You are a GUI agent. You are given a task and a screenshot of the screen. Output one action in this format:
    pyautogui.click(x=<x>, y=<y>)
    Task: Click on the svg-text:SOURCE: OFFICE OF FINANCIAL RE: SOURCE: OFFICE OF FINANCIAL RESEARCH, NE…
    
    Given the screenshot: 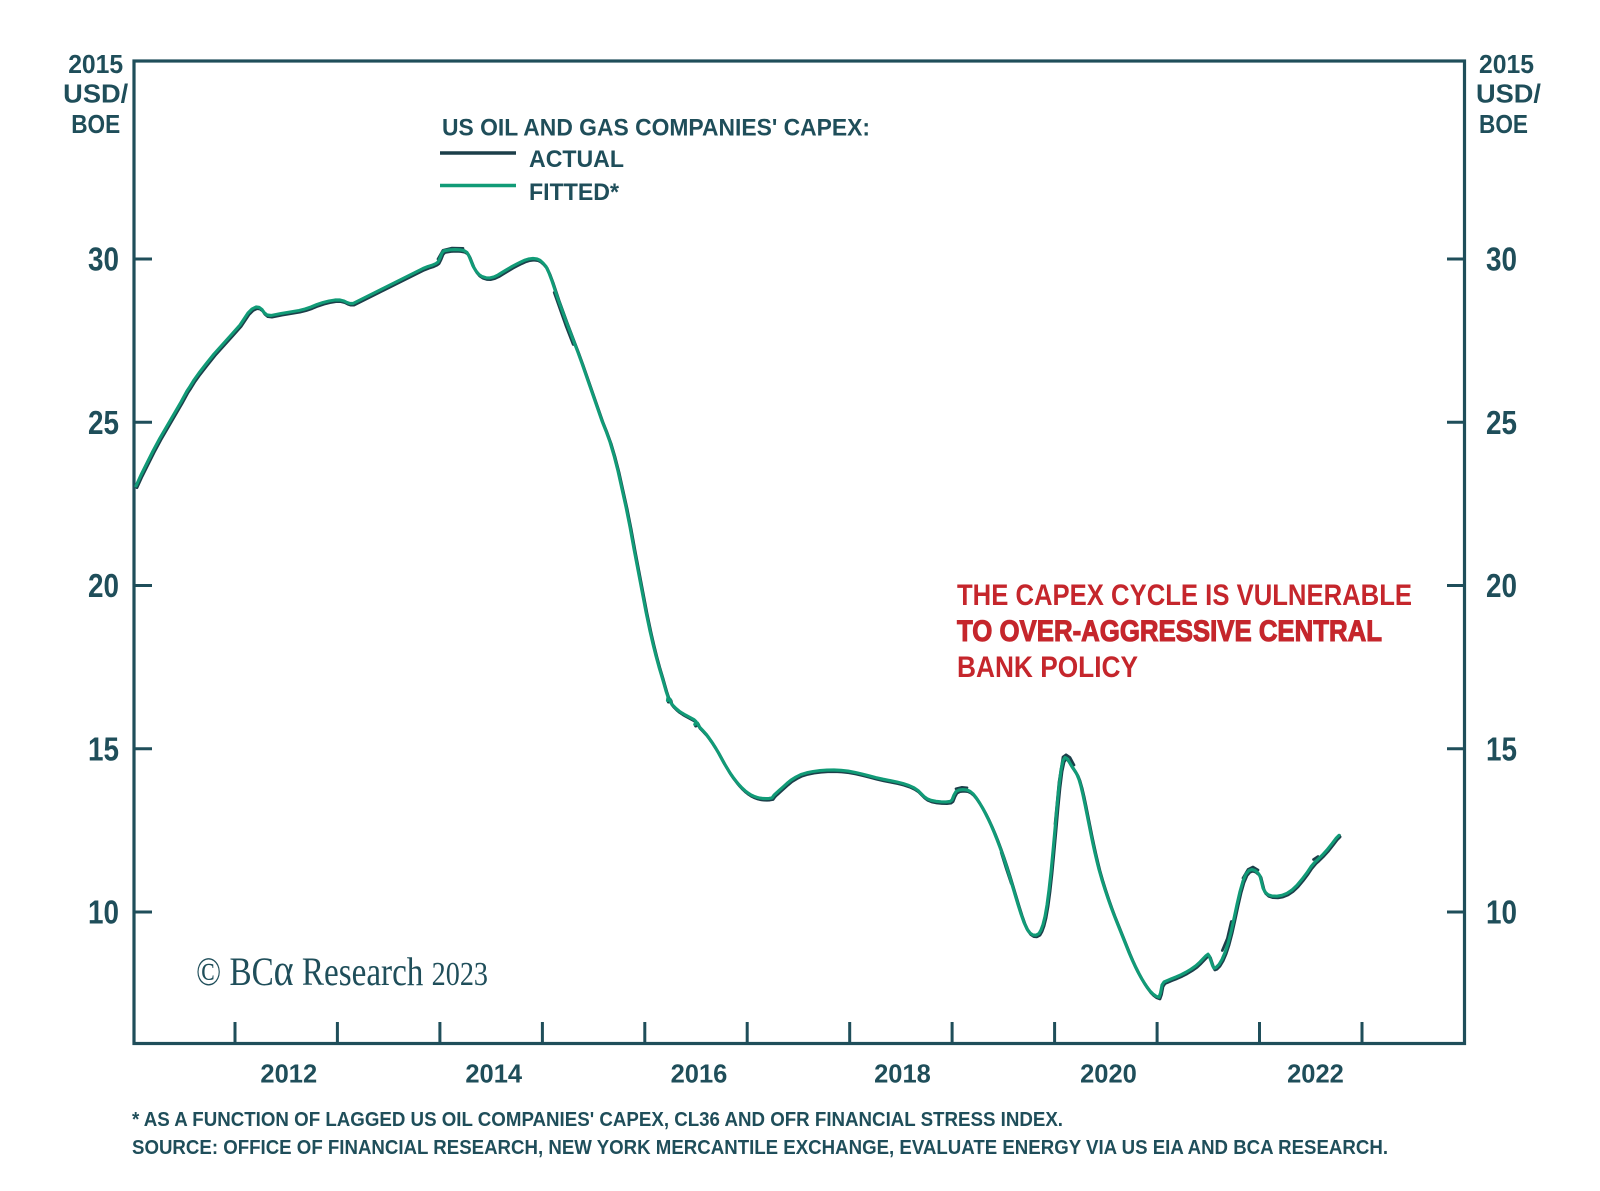 What is the action you would take?
    pyautogui.click(x=760, y=1147)
    